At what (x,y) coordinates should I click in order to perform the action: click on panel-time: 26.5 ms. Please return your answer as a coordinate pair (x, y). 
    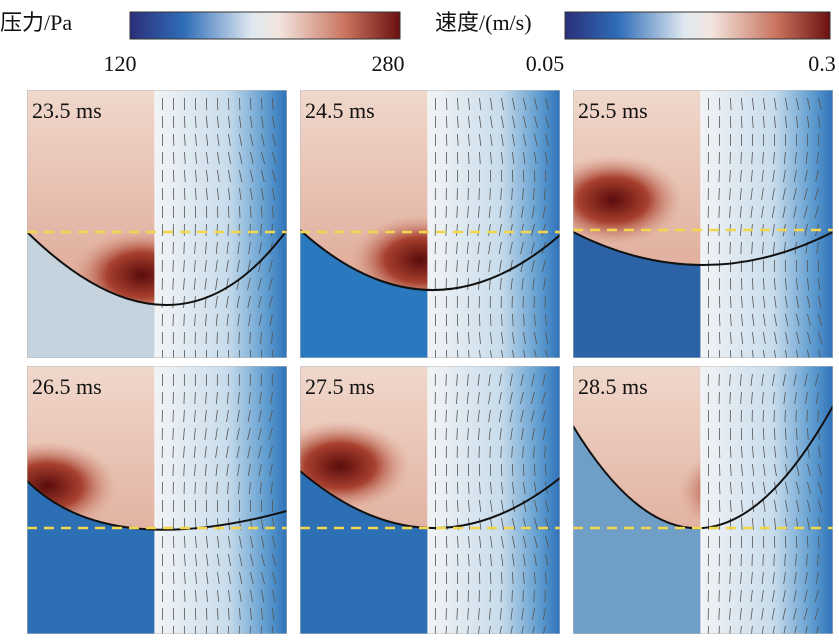
    Looking at the image, I should click on (67, 386).